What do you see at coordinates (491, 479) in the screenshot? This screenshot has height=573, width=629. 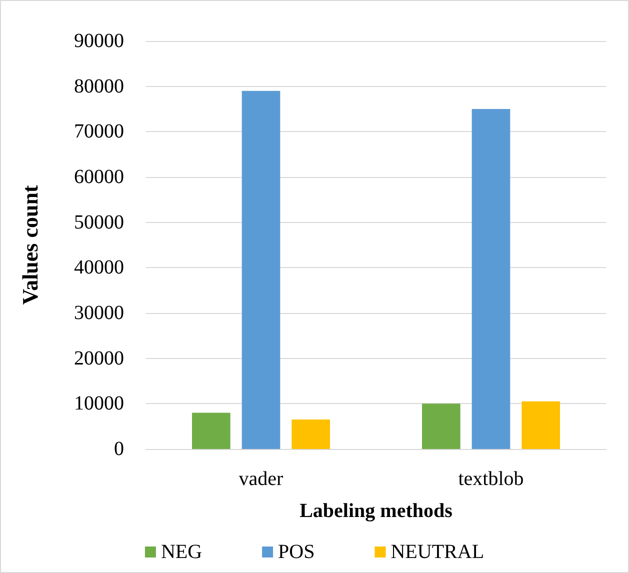 I see `x-tick-label: textblob` at bounding box center [491, 479].